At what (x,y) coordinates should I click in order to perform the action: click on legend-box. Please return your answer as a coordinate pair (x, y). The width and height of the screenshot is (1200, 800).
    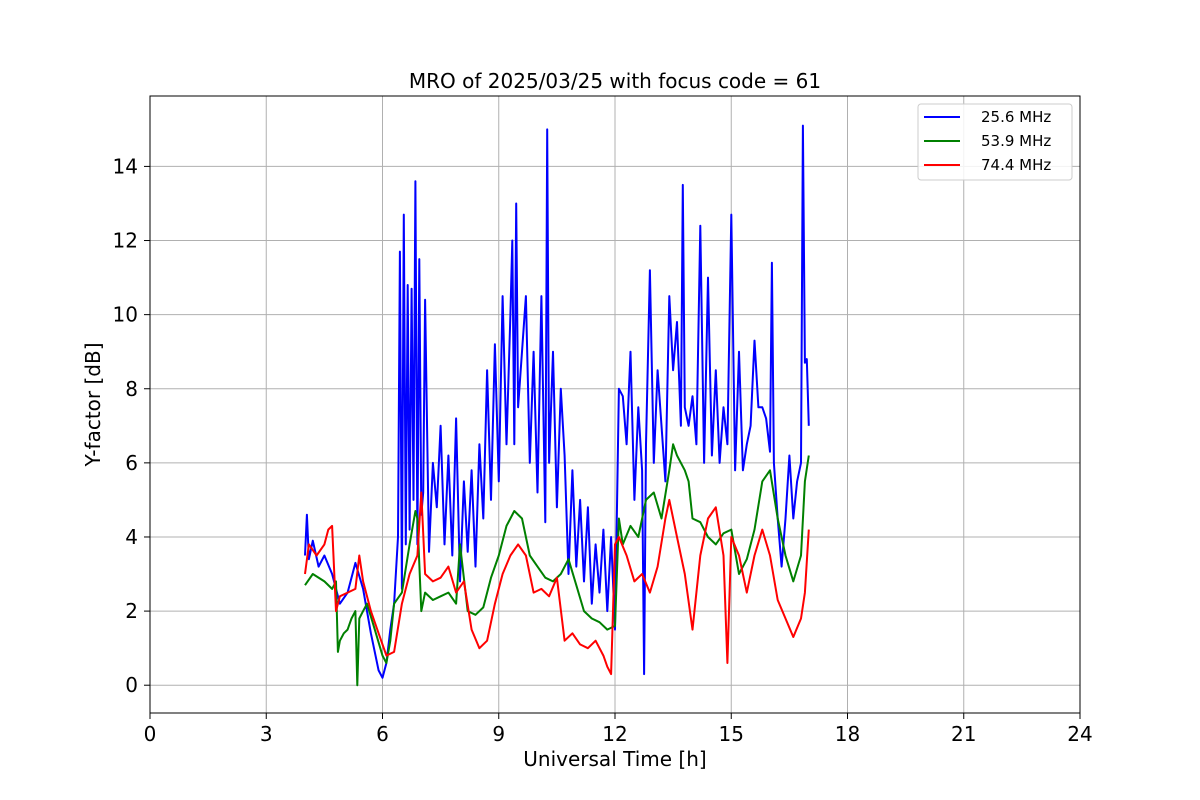
    Looking at the image, I should click on (995, 142).